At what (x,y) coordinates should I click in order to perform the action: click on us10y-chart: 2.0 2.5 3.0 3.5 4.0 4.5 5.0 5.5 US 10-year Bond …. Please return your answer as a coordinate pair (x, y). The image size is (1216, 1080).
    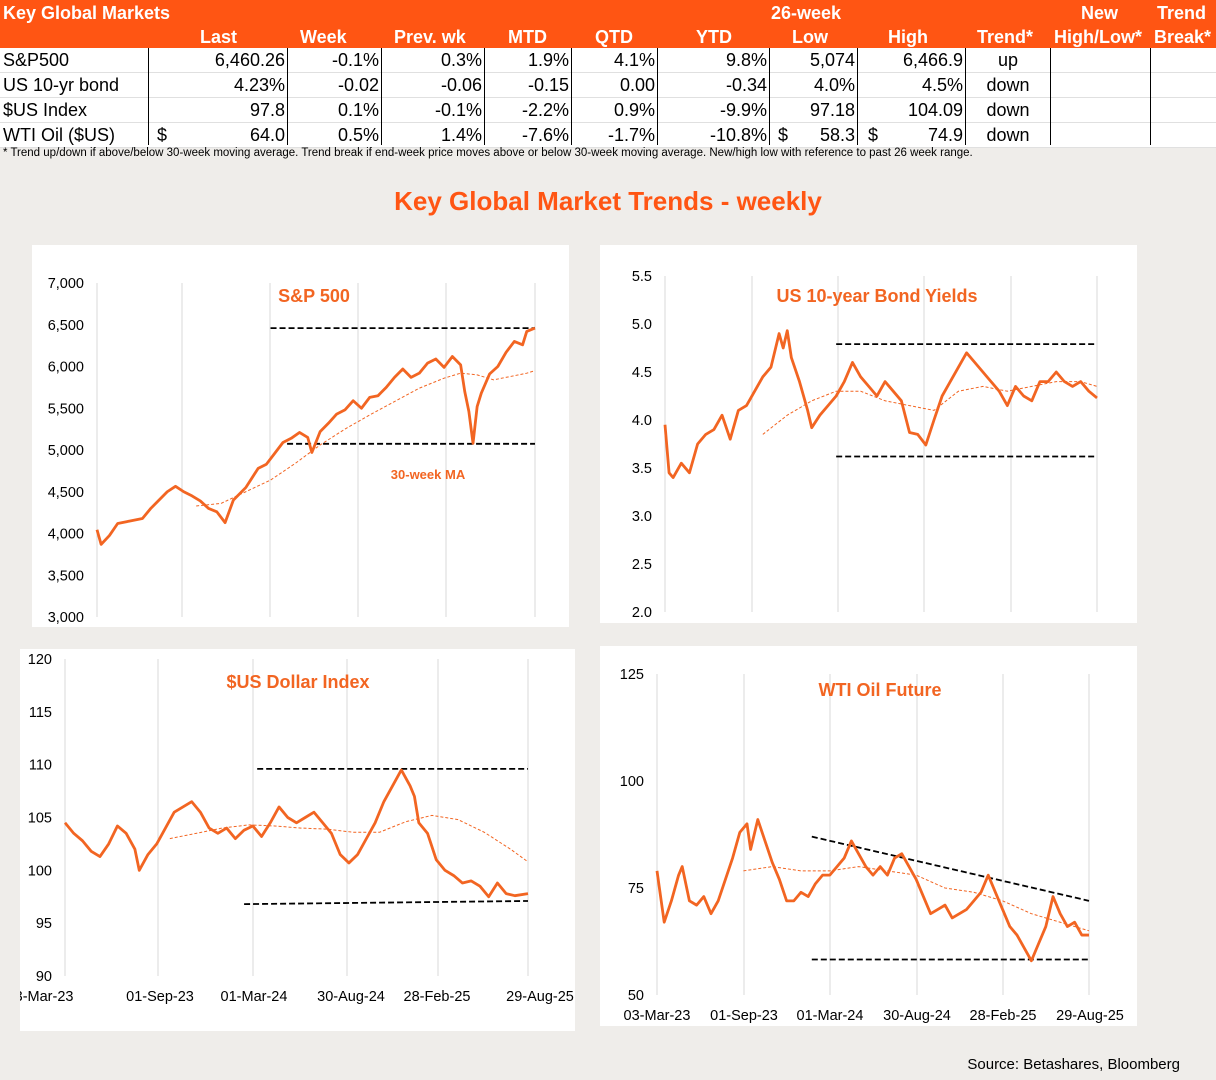
    Looking at the image, I should click on (865, 445).